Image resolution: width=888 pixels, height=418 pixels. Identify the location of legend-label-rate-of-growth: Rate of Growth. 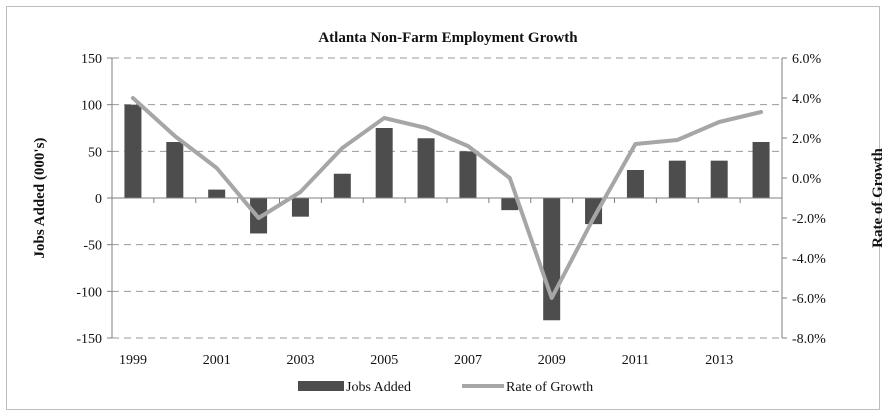
(549, 387).